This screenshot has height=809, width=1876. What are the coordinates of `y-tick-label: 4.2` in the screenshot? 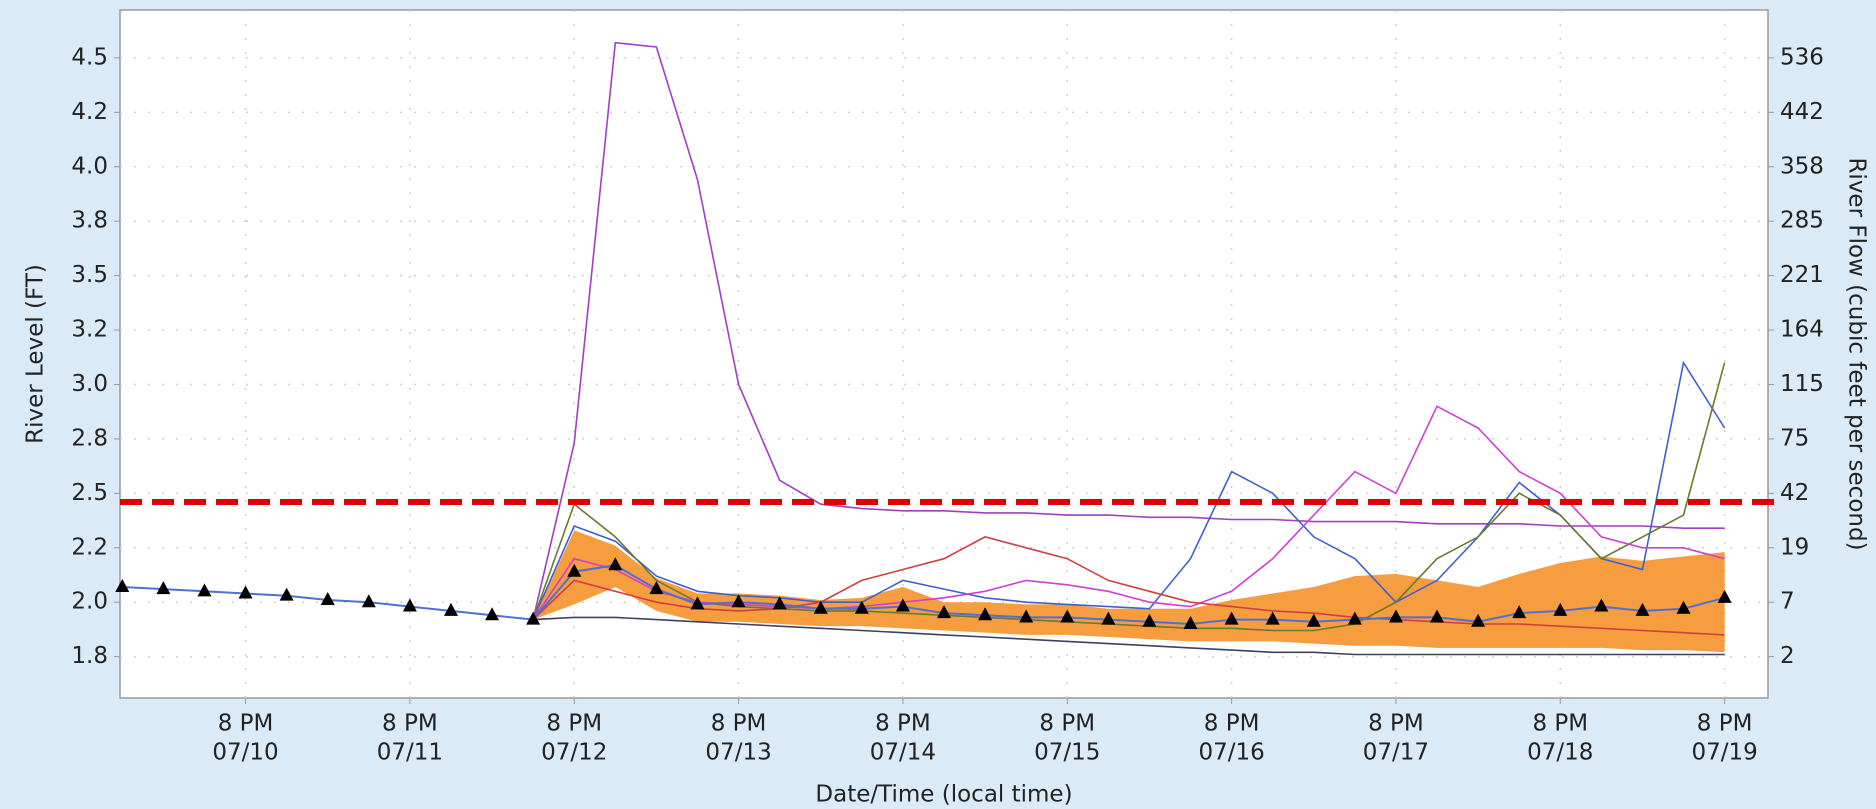 It's located at (89, 112).